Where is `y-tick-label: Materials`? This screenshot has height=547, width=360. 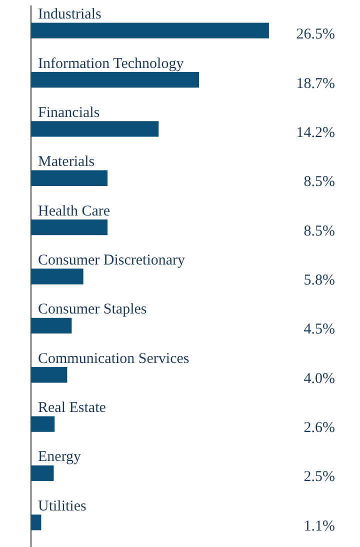
y-tick-label: Materials is located at coordinates (66, 162).